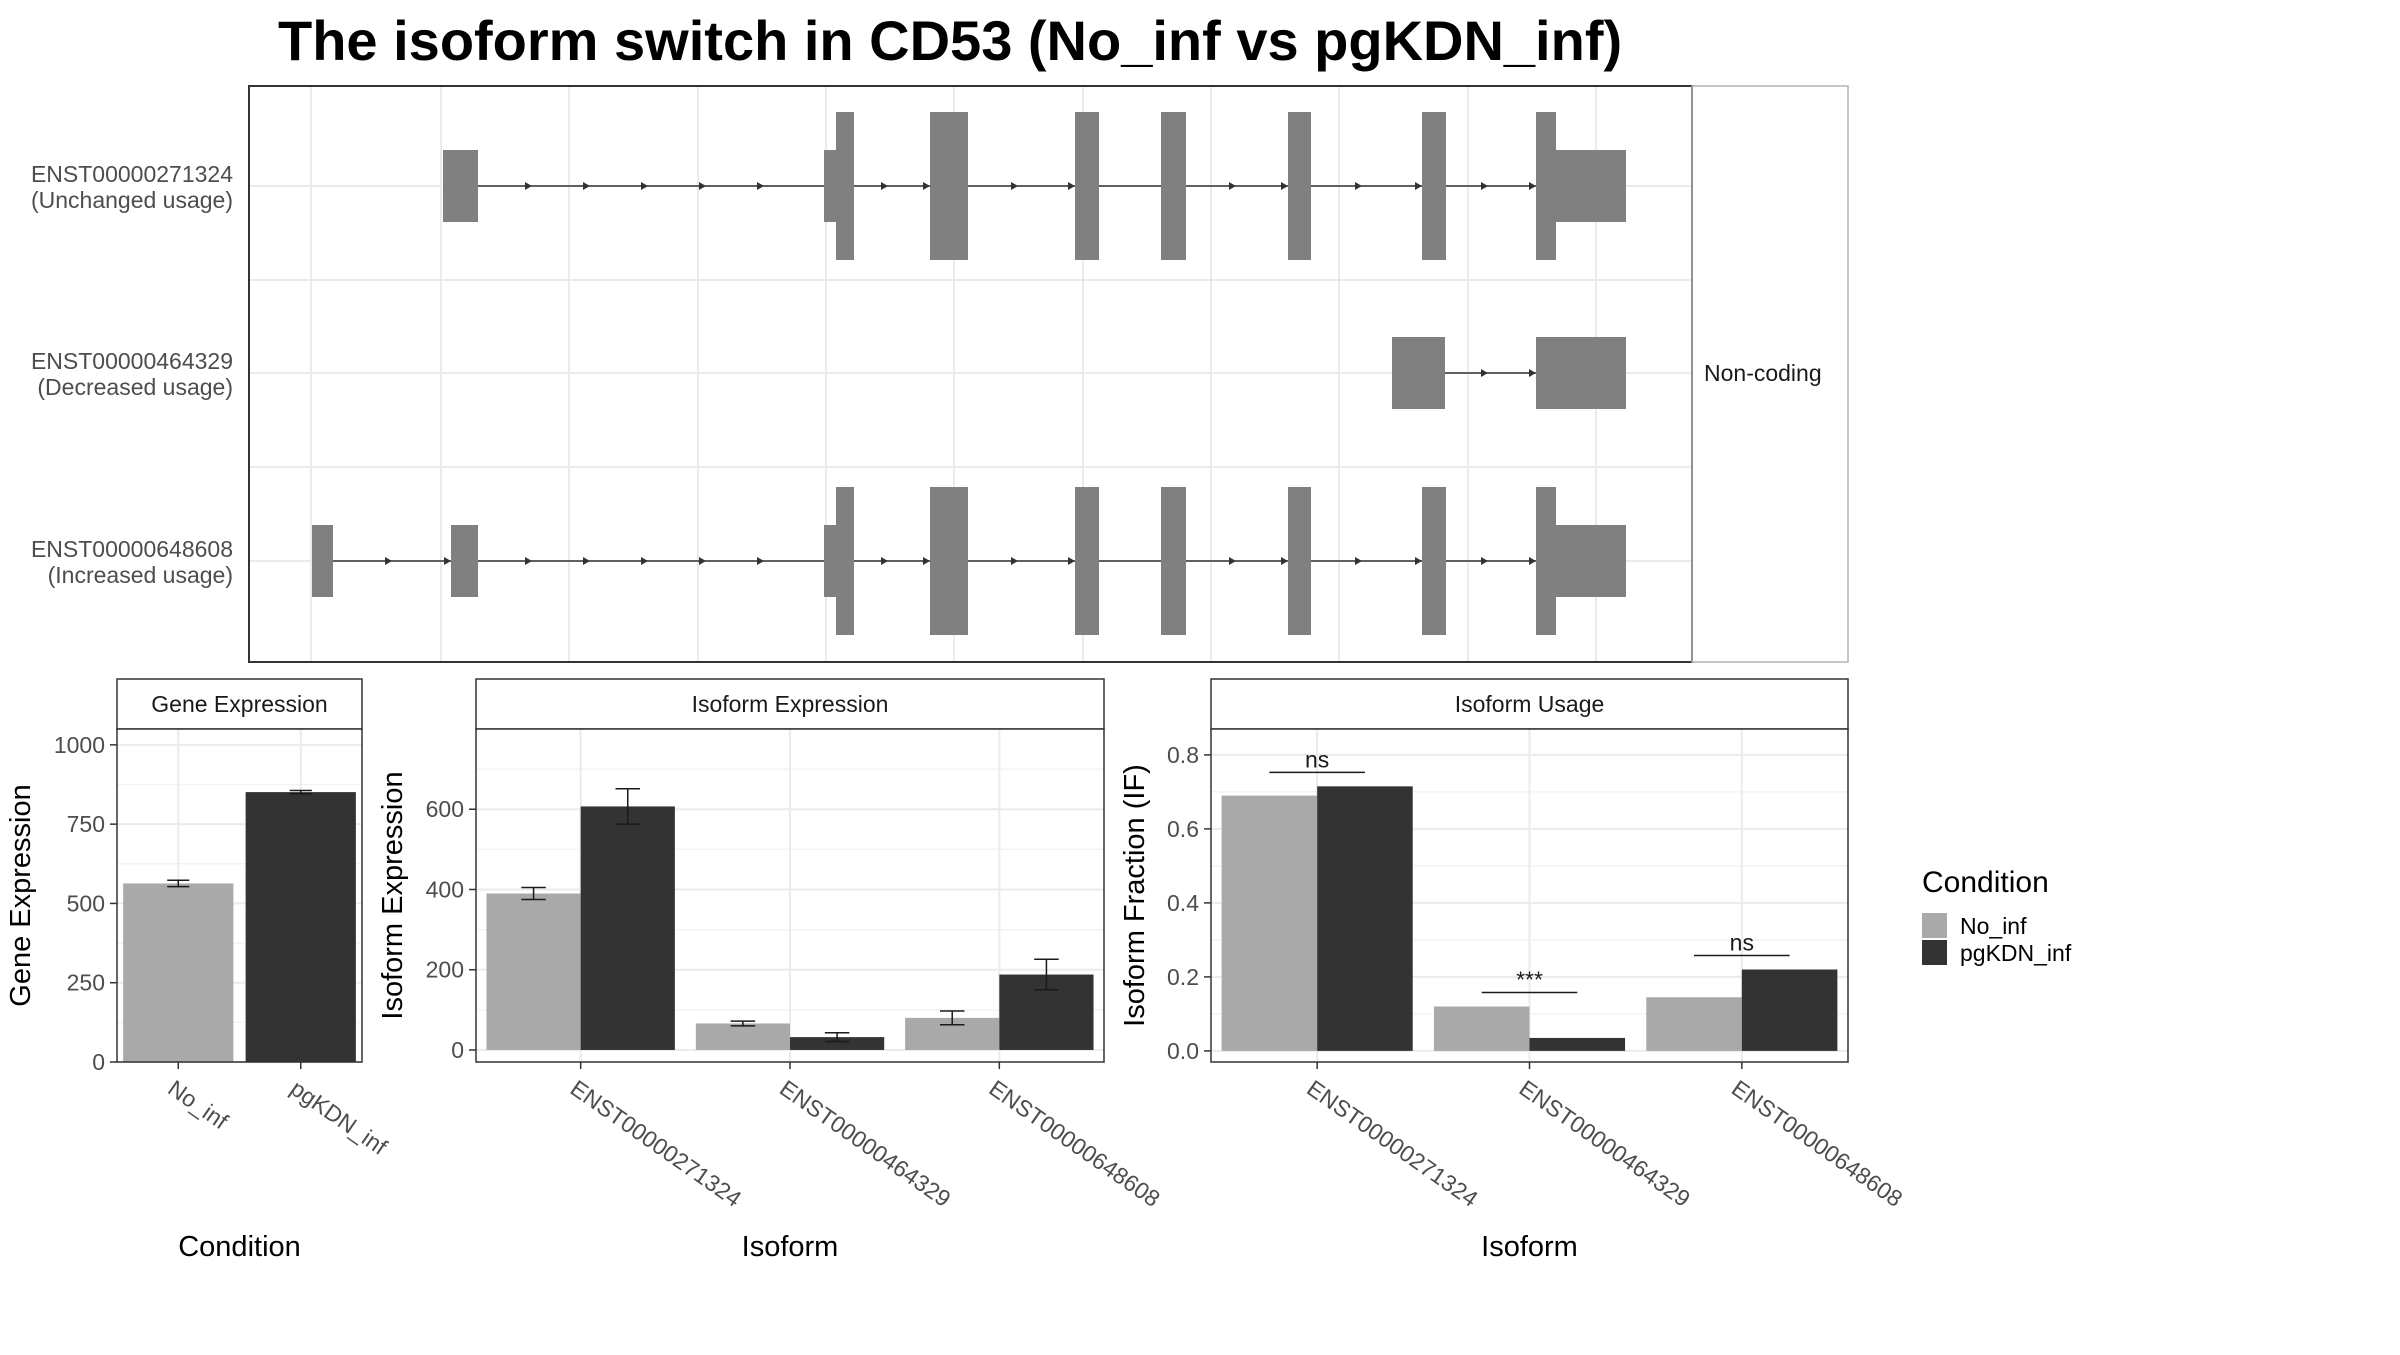 The image size is (2400, 1355). What do you see at coordinates (132, 200) in the screenshot?
I see `isoform-usage-label: (Unchanged usage)` at bounding box center [132, 200].